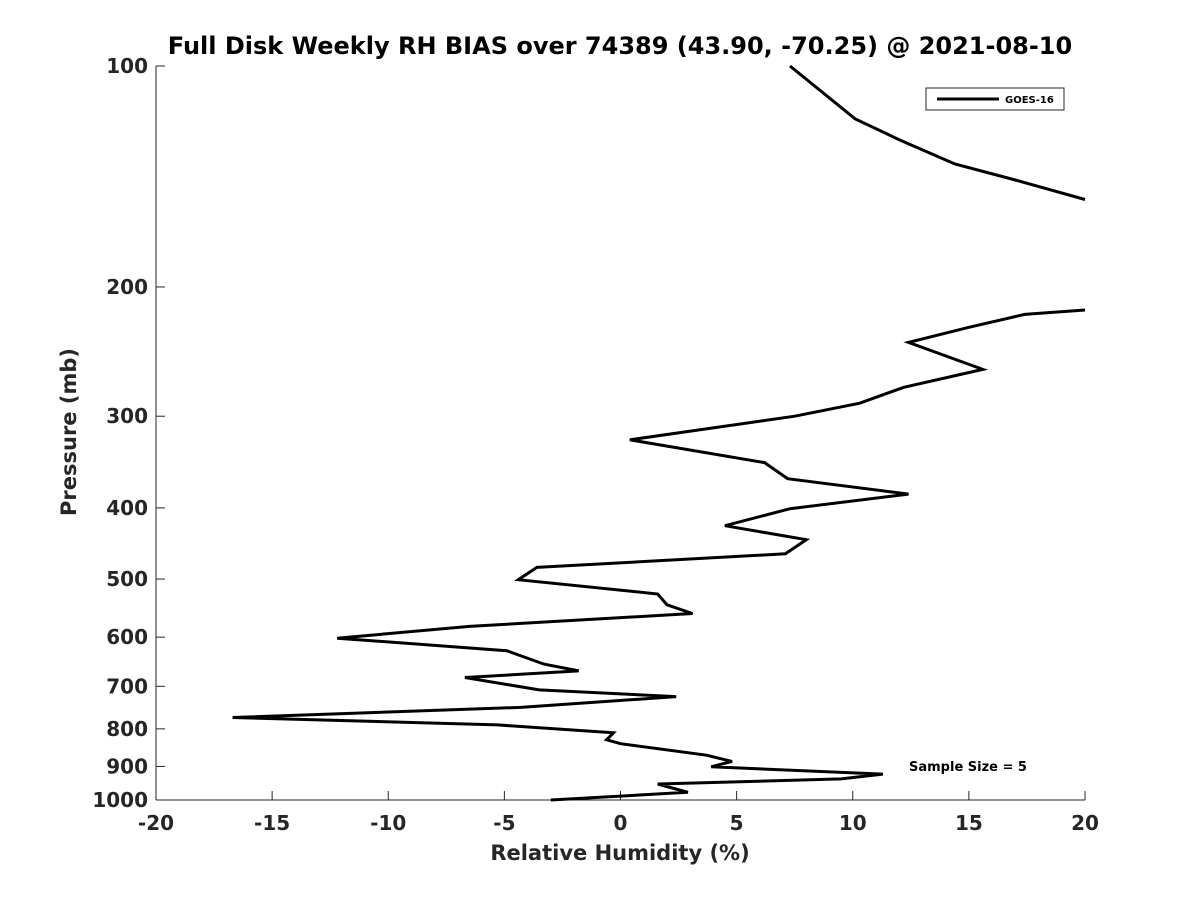  Describe the element at coordinates (127, 66) in the screenshot. I see `y-tick-label: 100` at that location.